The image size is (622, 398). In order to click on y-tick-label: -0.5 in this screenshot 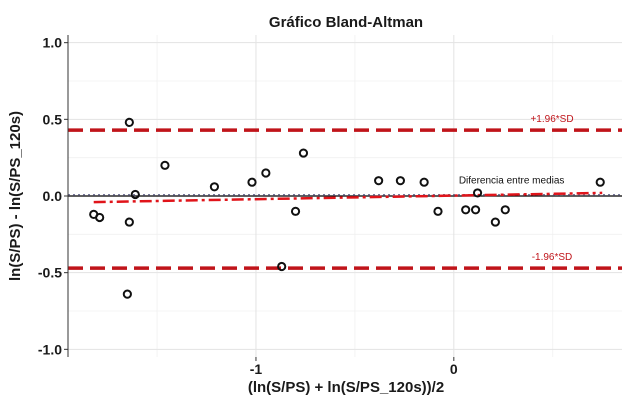, I will do `click(50, 273)`.